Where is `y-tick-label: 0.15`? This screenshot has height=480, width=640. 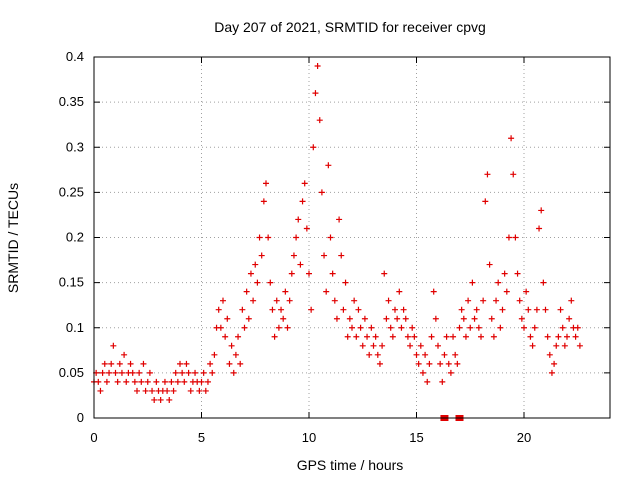 y-tick-label: 0.15 is located at coordinates (71, 282).